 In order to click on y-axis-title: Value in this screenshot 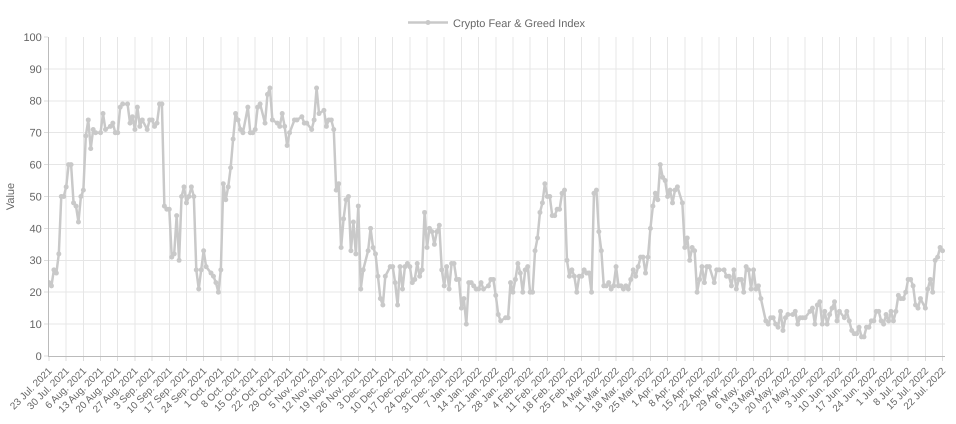, I will do `click(11, 196)`.